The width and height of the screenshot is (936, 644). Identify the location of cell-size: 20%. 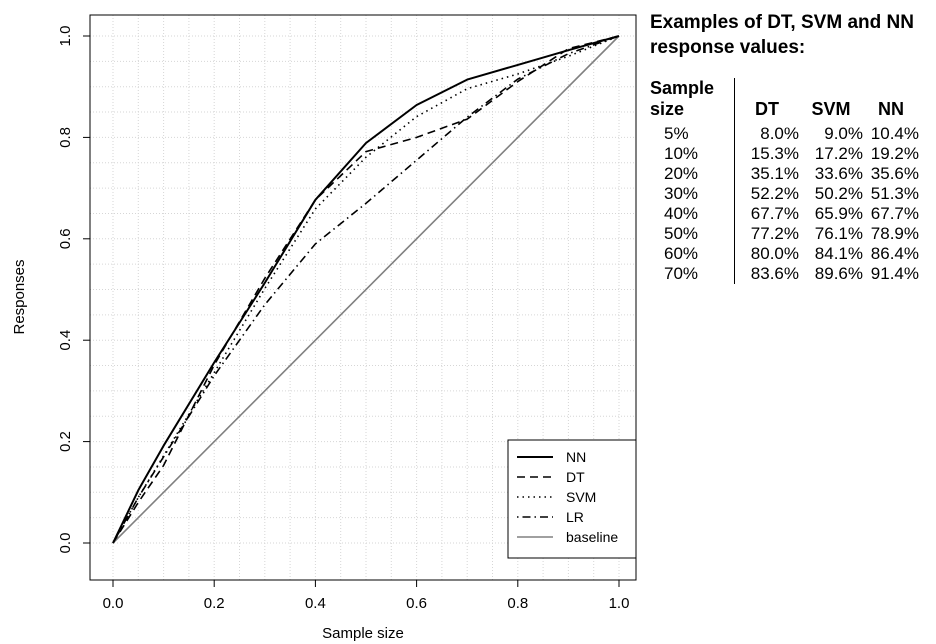
(681, 173).